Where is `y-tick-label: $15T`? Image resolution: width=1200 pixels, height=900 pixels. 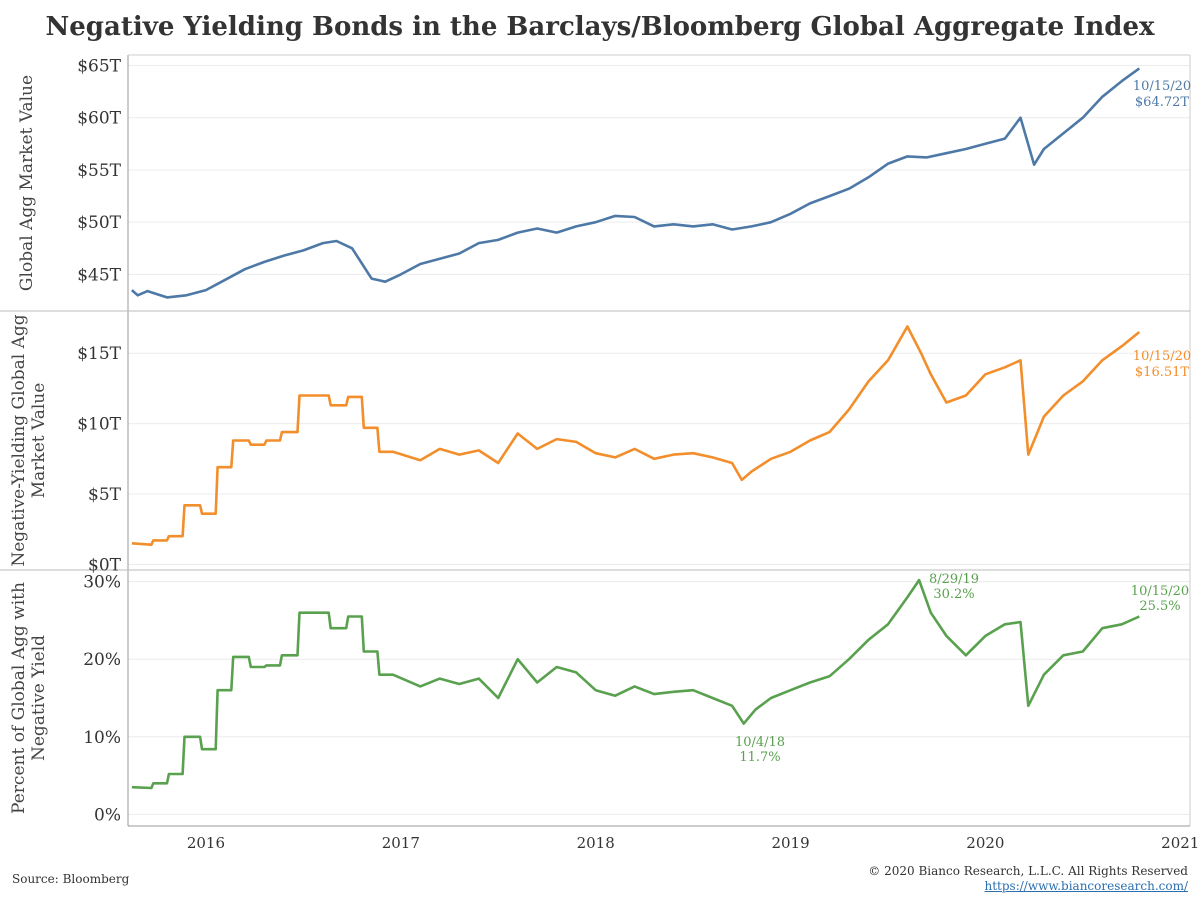
y-tick-label: $15T is located at coordinates (99, 354).